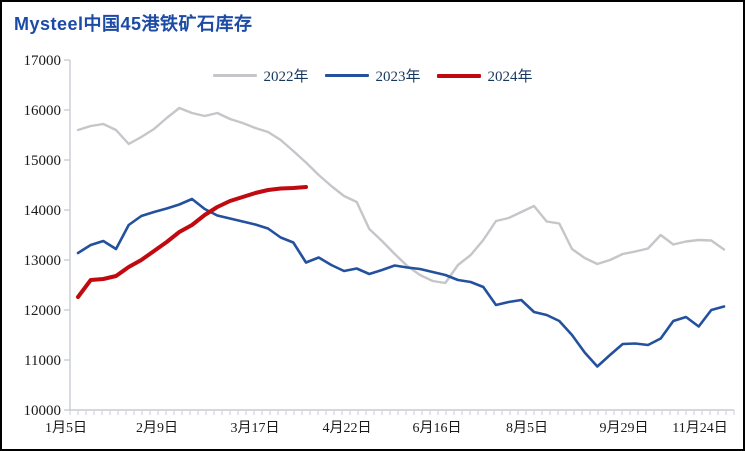 The height and width of the screenshot is (451, 745). I want to click on x-tick-label: 1月5日, so click(66, 428).